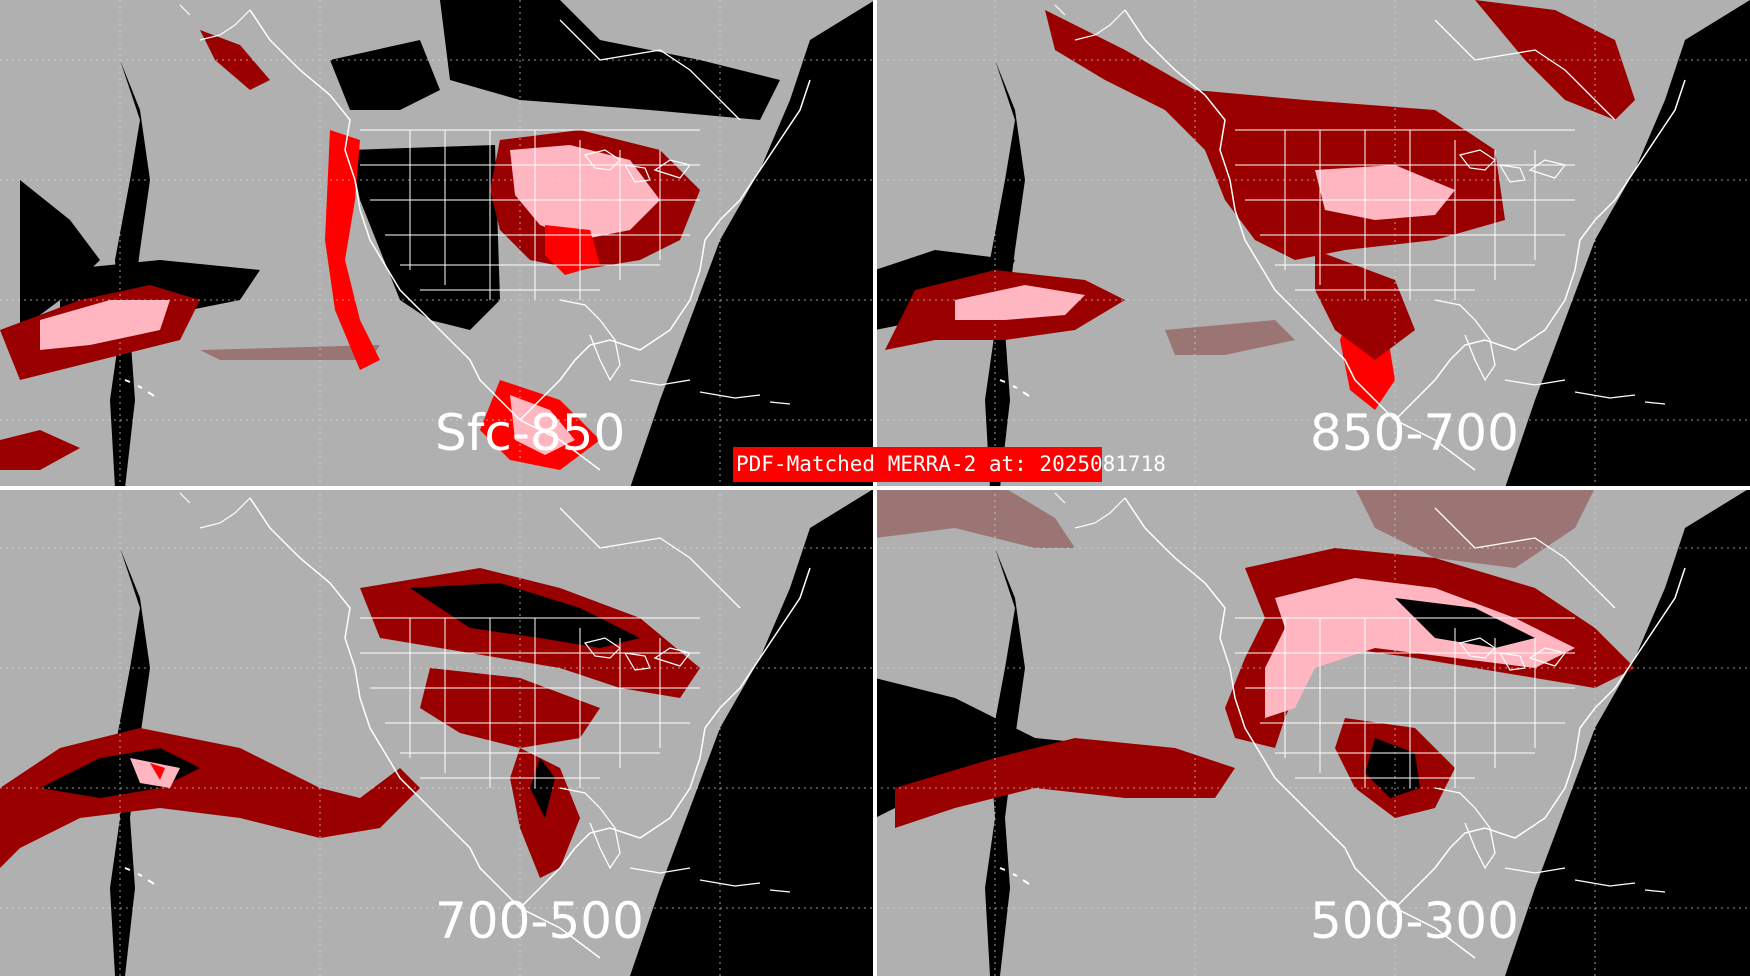  I want to click on figure-title: PDF-Matched MERRA-2 at: 2025081718, so click(951, 464).